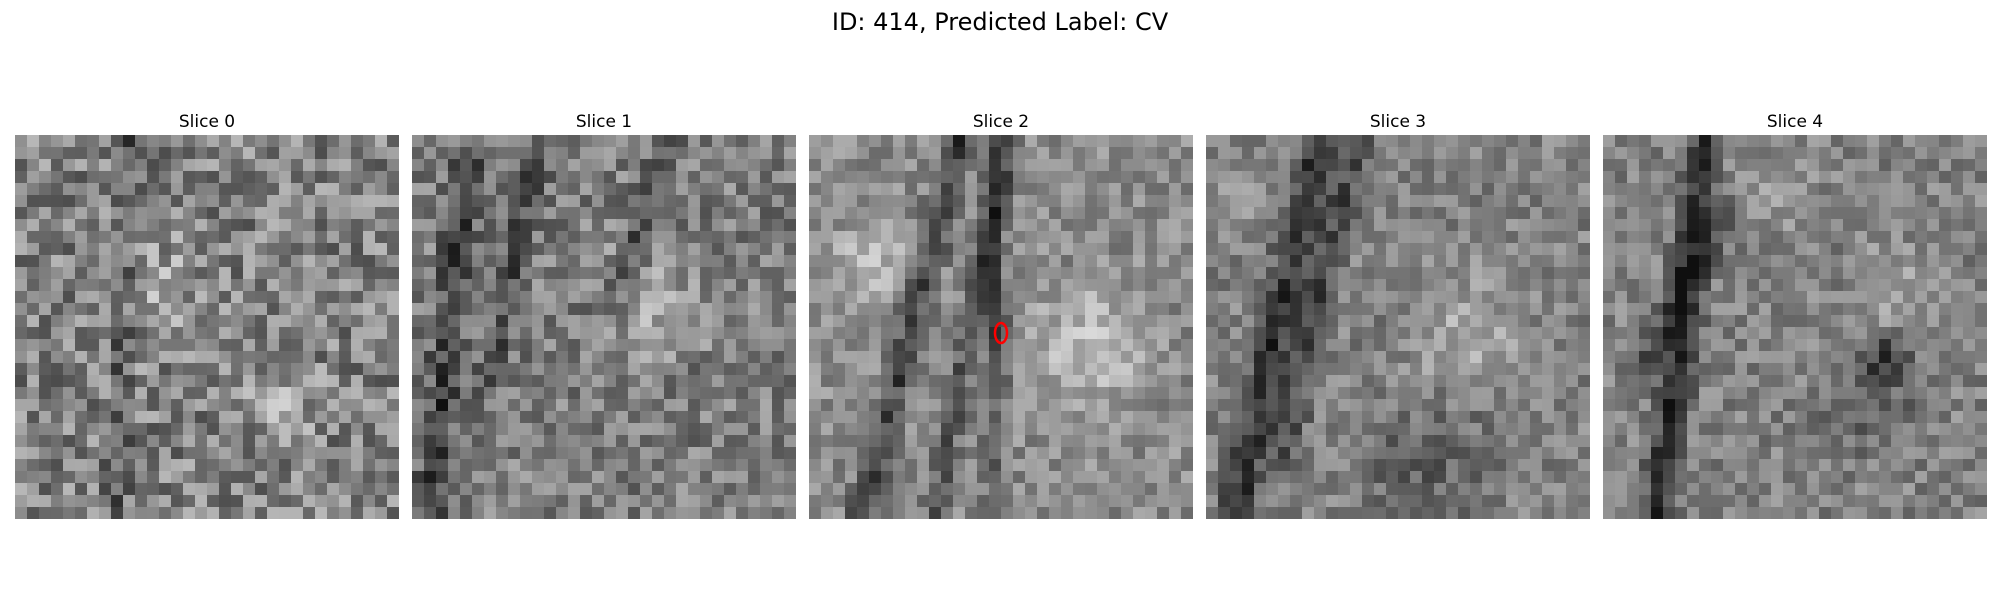  I want to click on figure-title: ID: 414, Predicted Label: CV, so click(1000, 22).